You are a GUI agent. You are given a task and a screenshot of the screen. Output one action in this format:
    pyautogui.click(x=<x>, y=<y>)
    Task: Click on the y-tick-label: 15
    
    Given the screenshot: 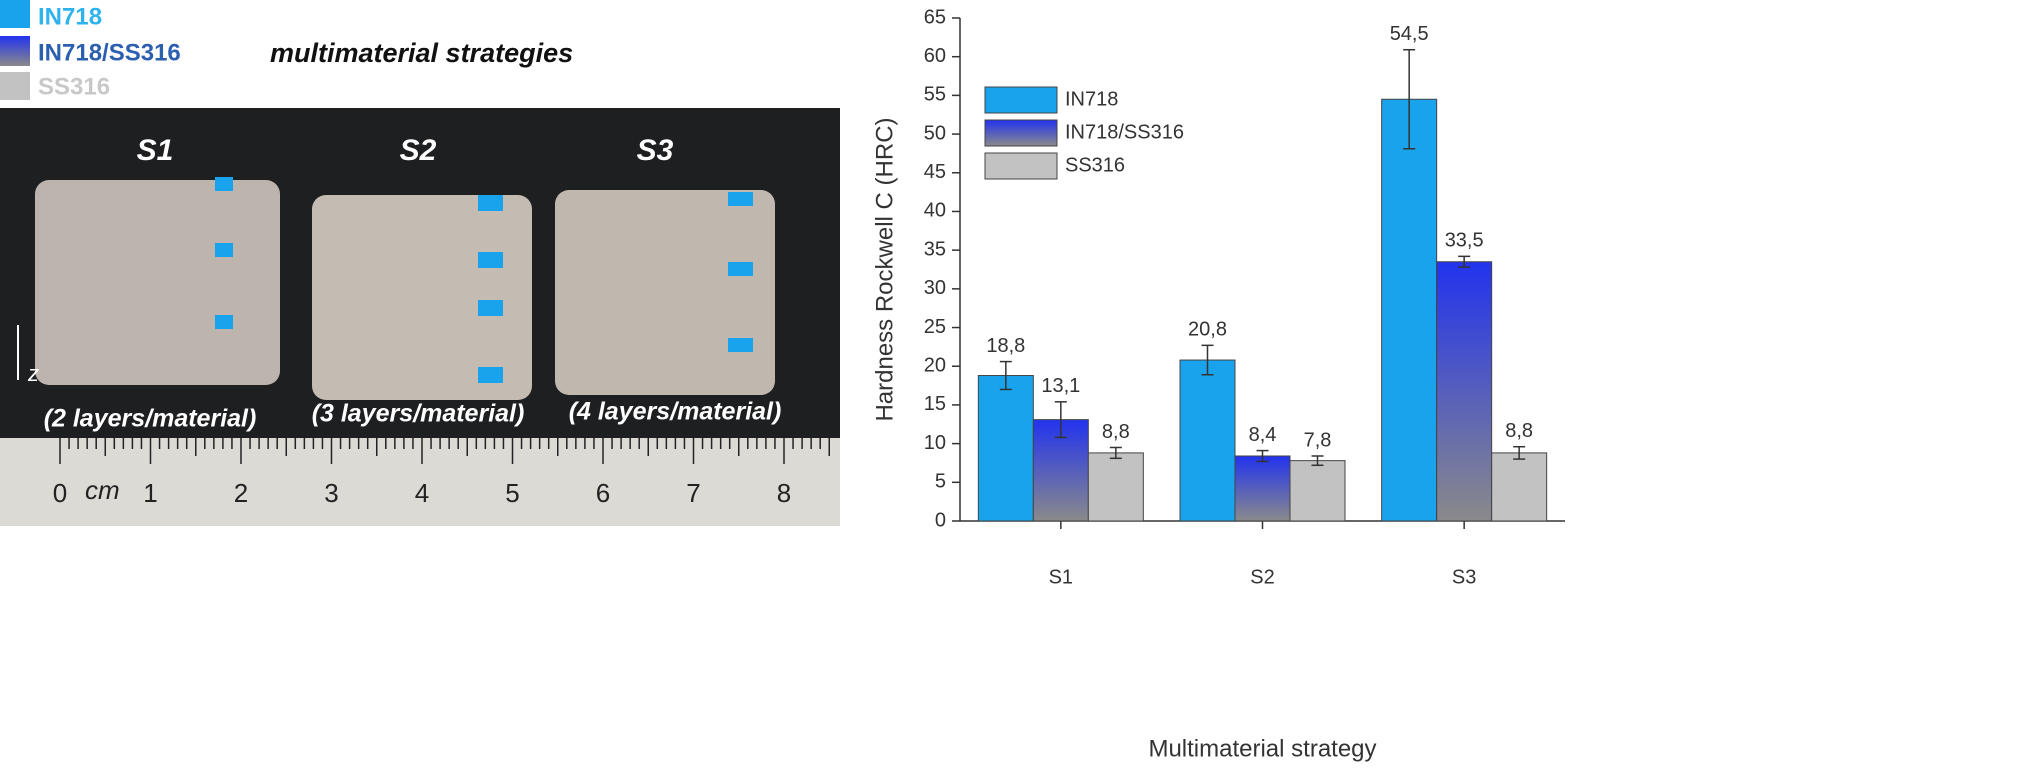 What is the action you would take?
    pyautogui.click(x=935, y=404)
    